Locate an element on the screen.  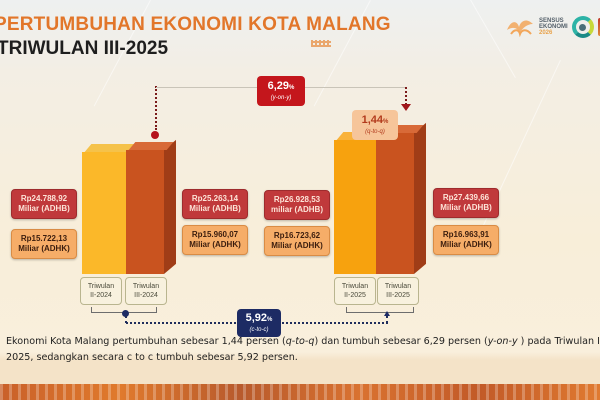
q2-2025-adhb-unit: miliar (ADHB) is located at coordinates (296, 209).